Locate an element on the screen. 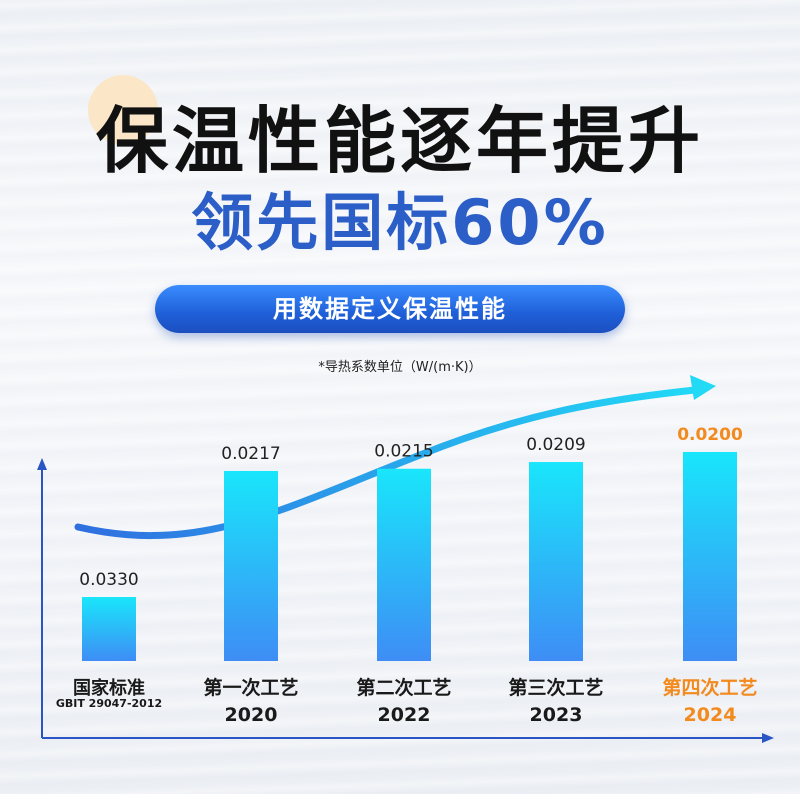  category-sublabel-2: 2022 is located at coordinates (404, 715).